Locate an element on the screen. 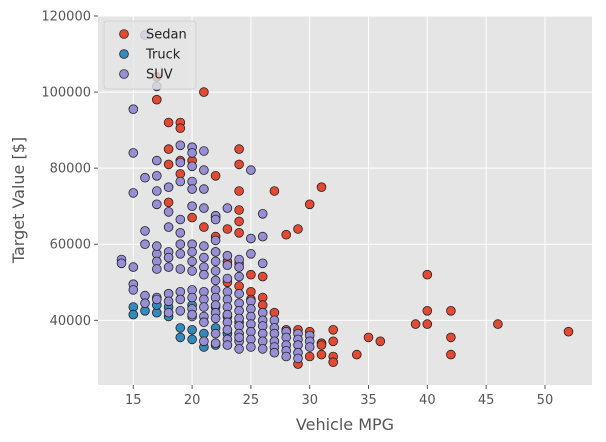  legend-label-suv: SUV is located at coordinates (159, 75).